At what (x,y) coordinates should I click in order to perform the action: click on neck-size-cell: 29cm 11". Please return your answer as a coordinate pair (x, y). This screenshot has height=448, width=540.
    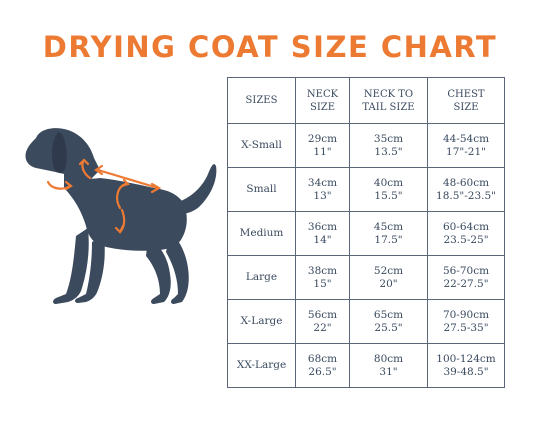
    Looking at the image, I should click on (322, 145).